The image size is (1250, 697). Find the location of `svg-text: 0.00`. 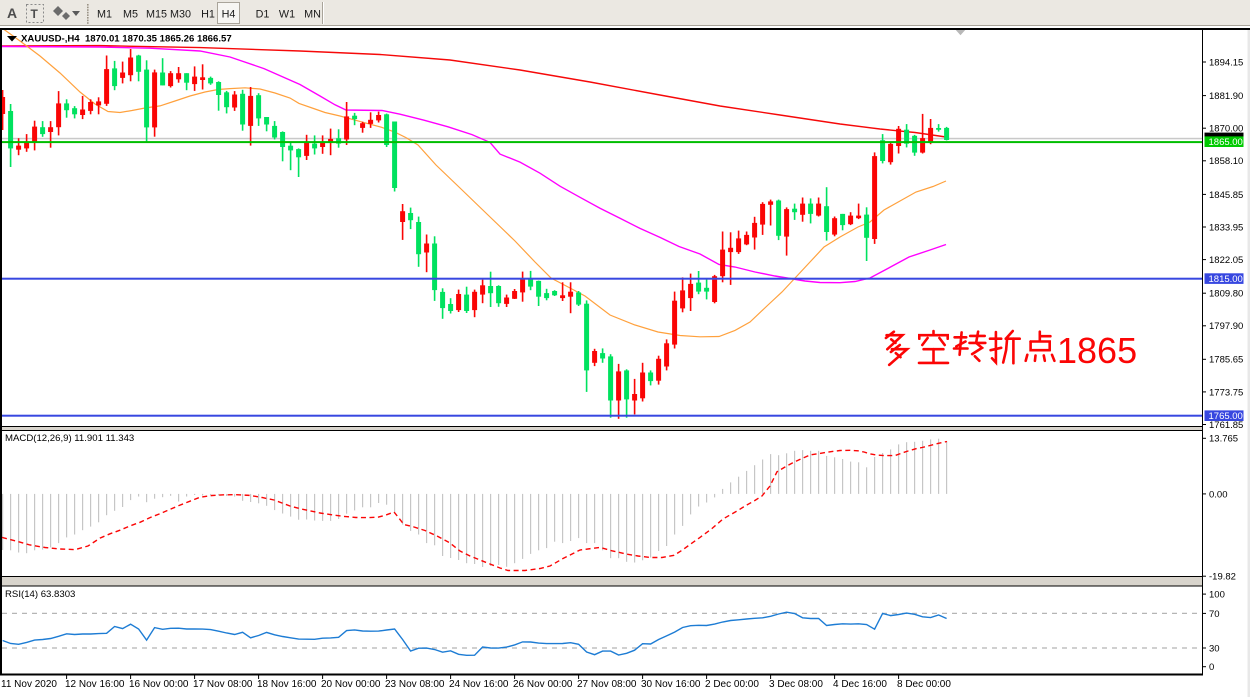

svg-text: 0.00 is located at coordinates (1218, 494).